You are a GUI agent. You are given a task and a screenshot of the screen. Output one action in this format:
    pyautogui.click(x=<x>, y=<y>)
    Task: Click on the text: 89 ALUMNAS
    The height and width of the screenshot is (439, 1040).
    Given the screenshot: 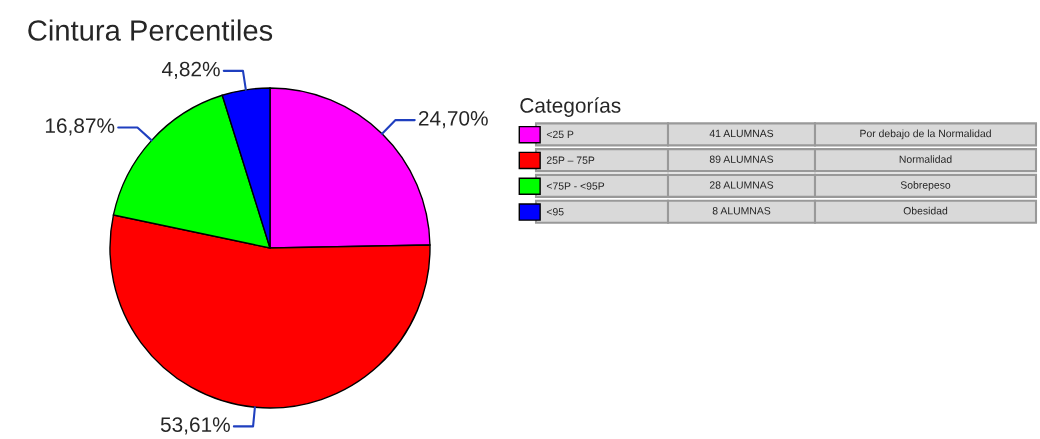 What is the action you would take?
    pyautogui.click(x=741, y=159)
    